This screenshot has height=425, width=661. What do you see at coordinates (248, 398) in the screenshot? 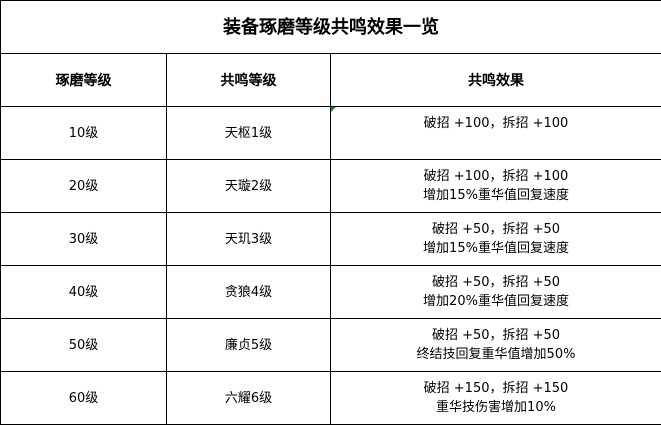
I see `resonance-cell: 六耀6级` at bounding box center [248, 398].